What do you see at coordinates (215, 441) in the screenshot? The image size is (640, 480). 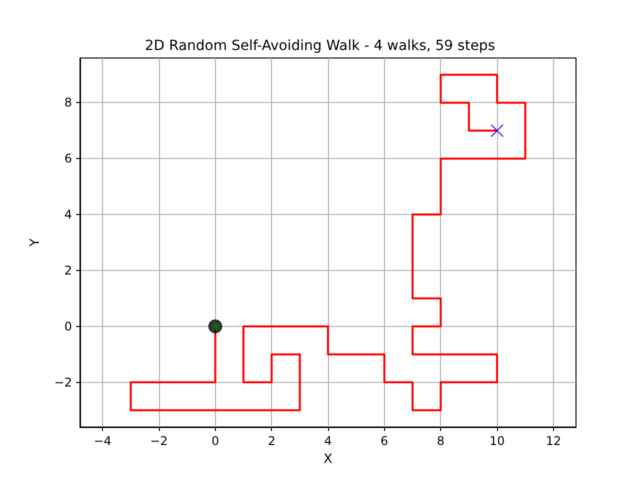 I see `x-tick-label: 0` at bounding box center [215, 441].